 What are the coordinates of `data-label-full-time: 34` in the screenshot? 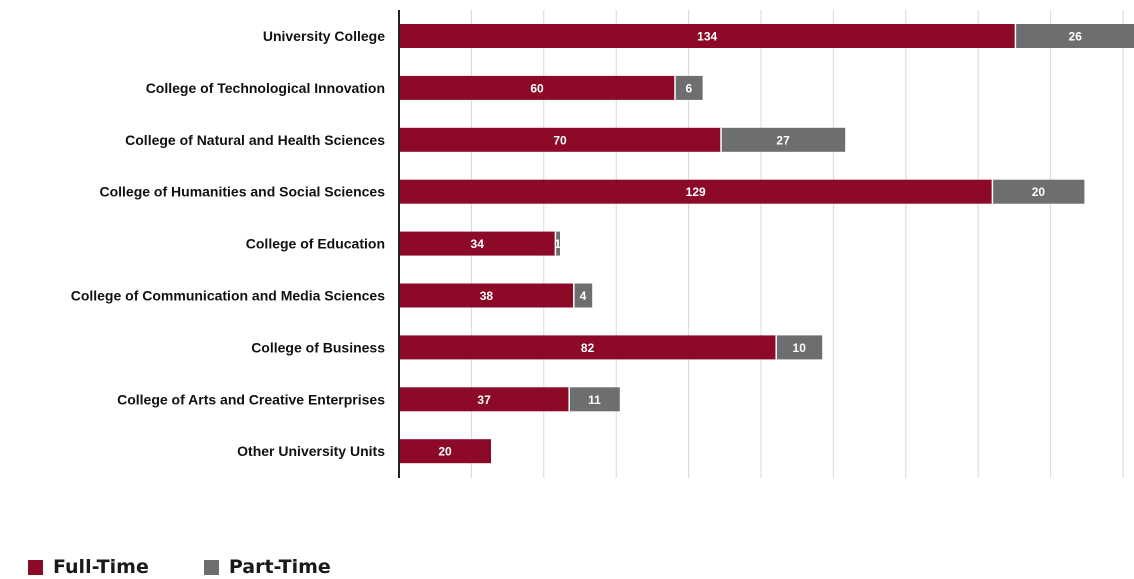 It's located at (478, 244).